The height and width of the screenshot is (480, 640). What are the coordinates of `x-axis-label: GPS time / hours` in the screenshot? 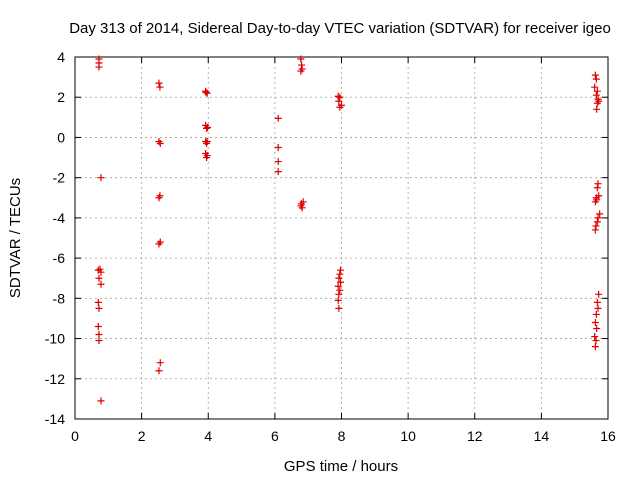 It's located at (341, 466).